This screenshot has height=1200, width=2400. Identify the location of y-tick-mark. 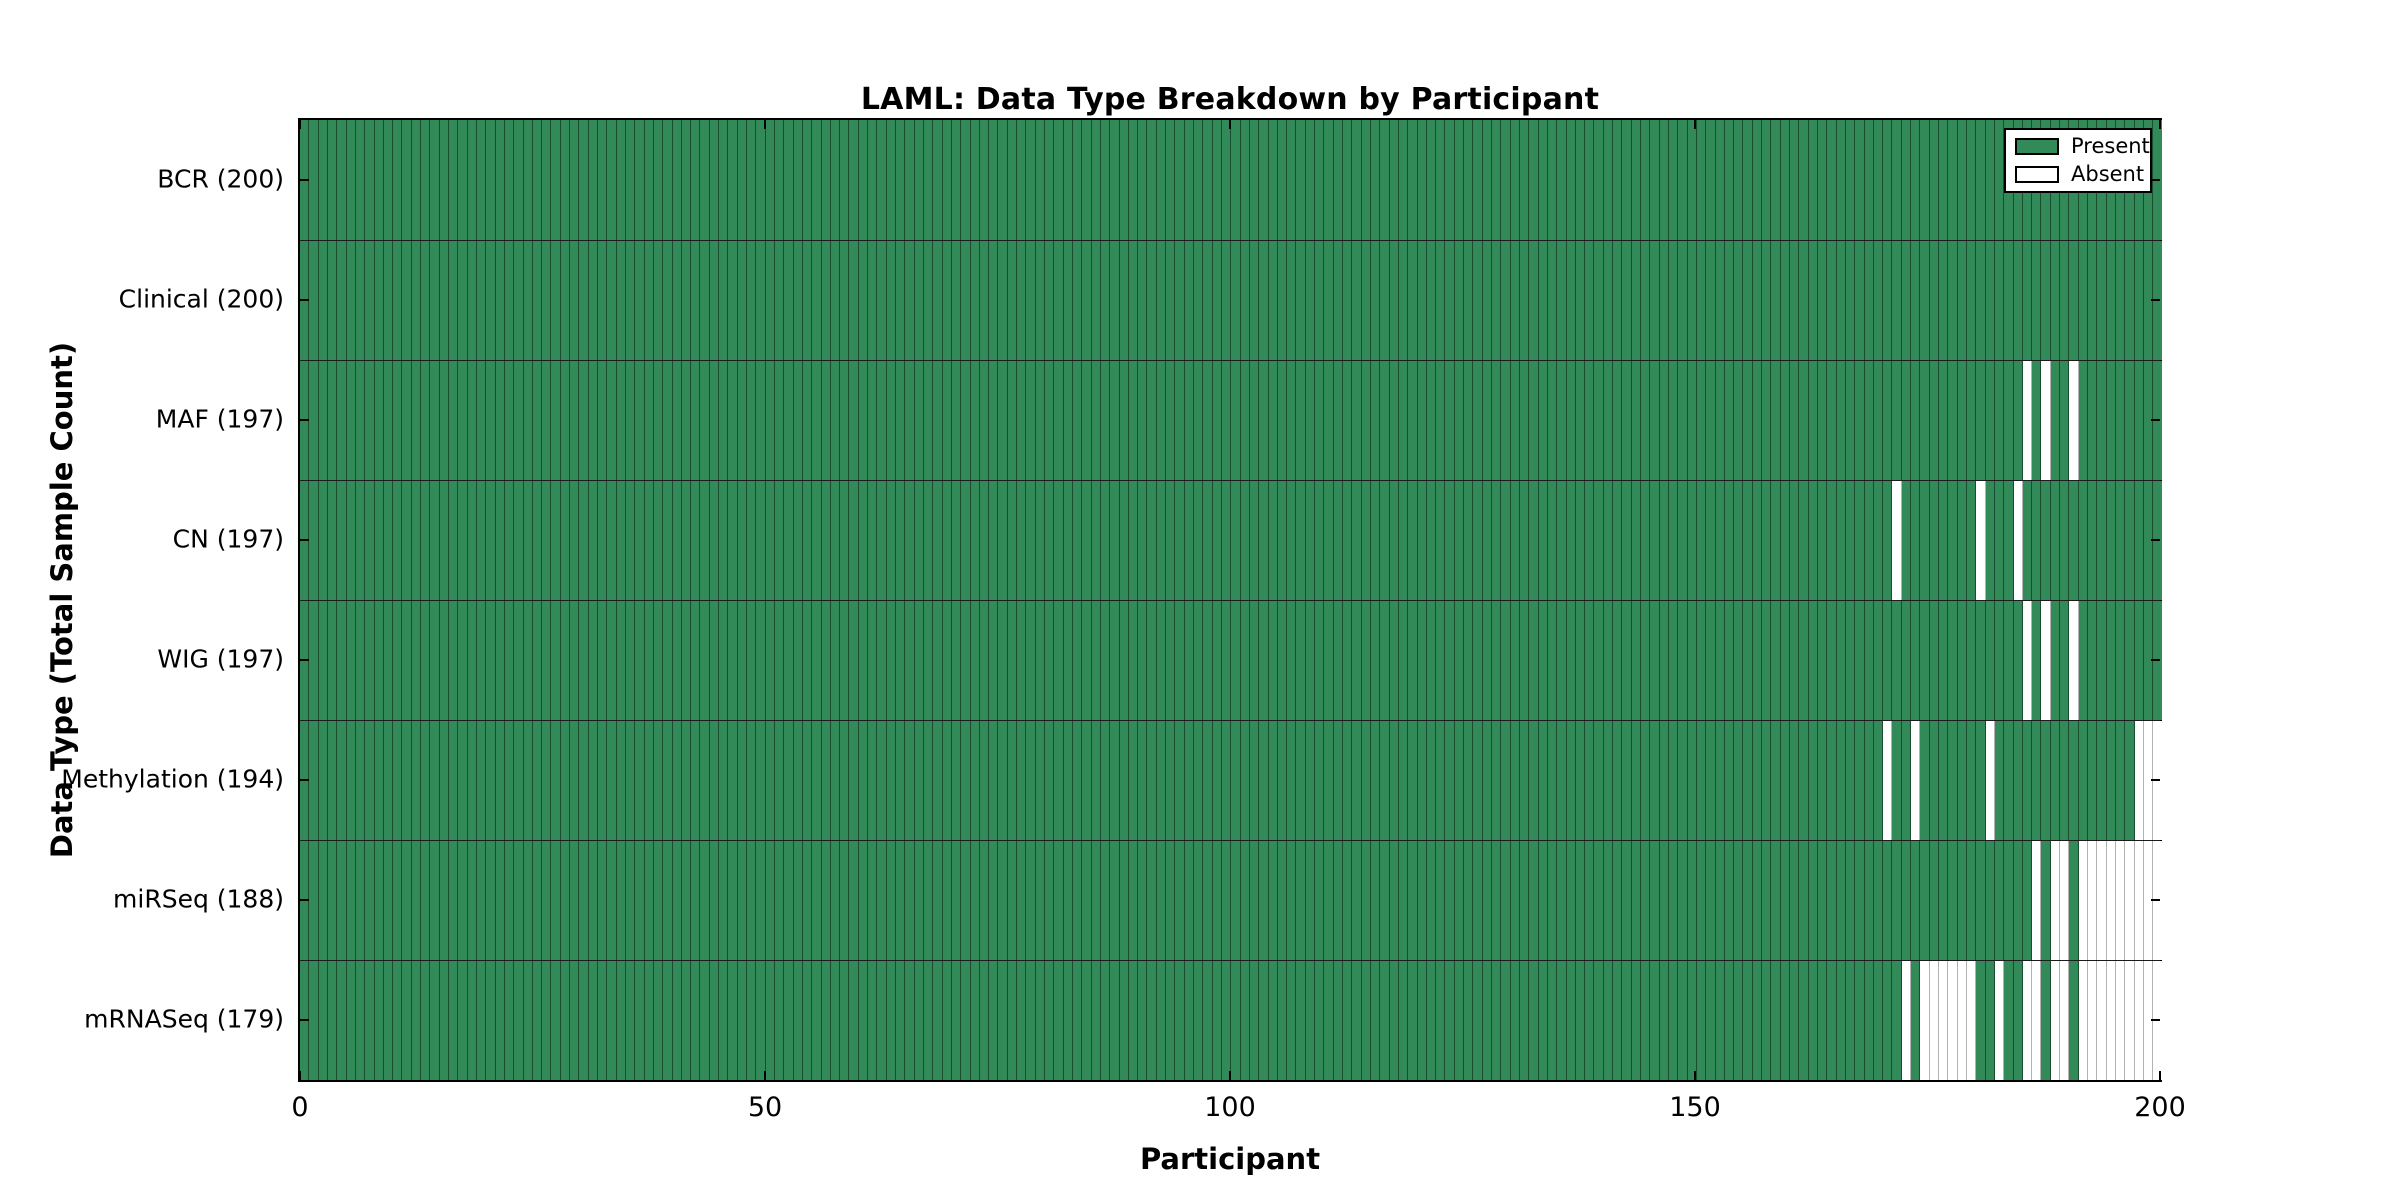
(2155, 900).